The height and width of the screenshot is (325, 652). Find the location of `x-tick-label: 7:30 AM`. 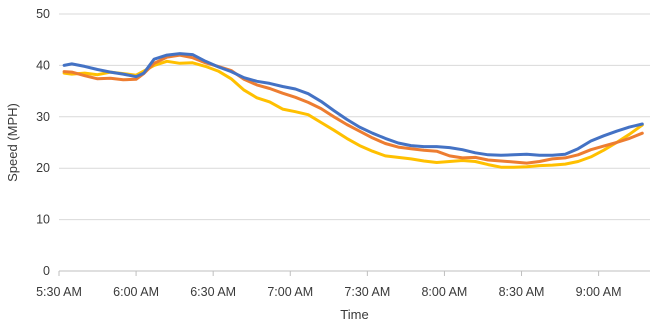

x-tick-label: 7:30 AM is located at coordinates (367, 292).